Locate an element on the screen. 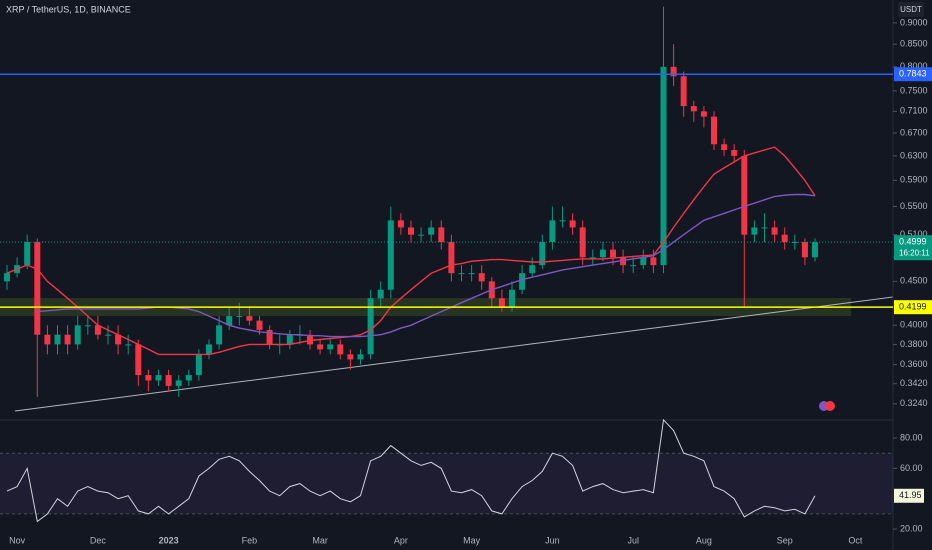 This screenshot has height=550, width=932. x-tick-label: Aug is located at coordinates (704, 540).